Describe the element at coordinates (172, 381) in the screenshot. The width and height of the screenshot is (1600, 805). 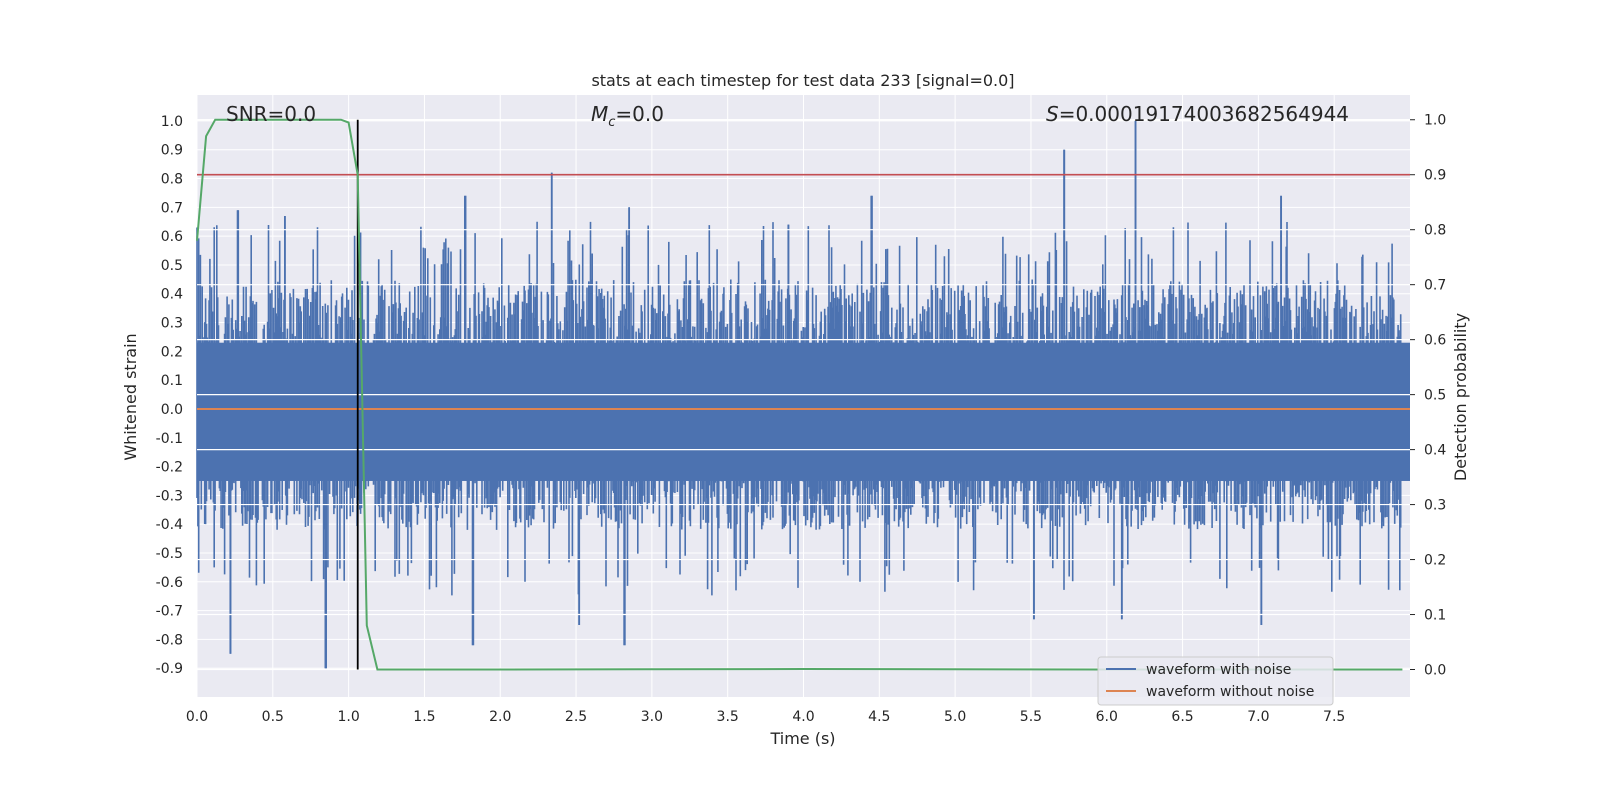
I see `y-tick-label: 0.1` at that location.